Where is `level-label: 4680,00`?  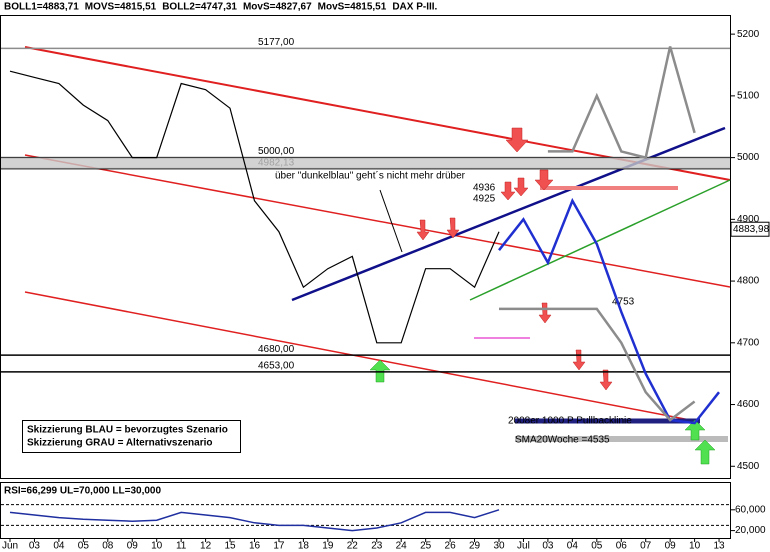 level-label: 4680,00 is located at coordinates (276, 349).